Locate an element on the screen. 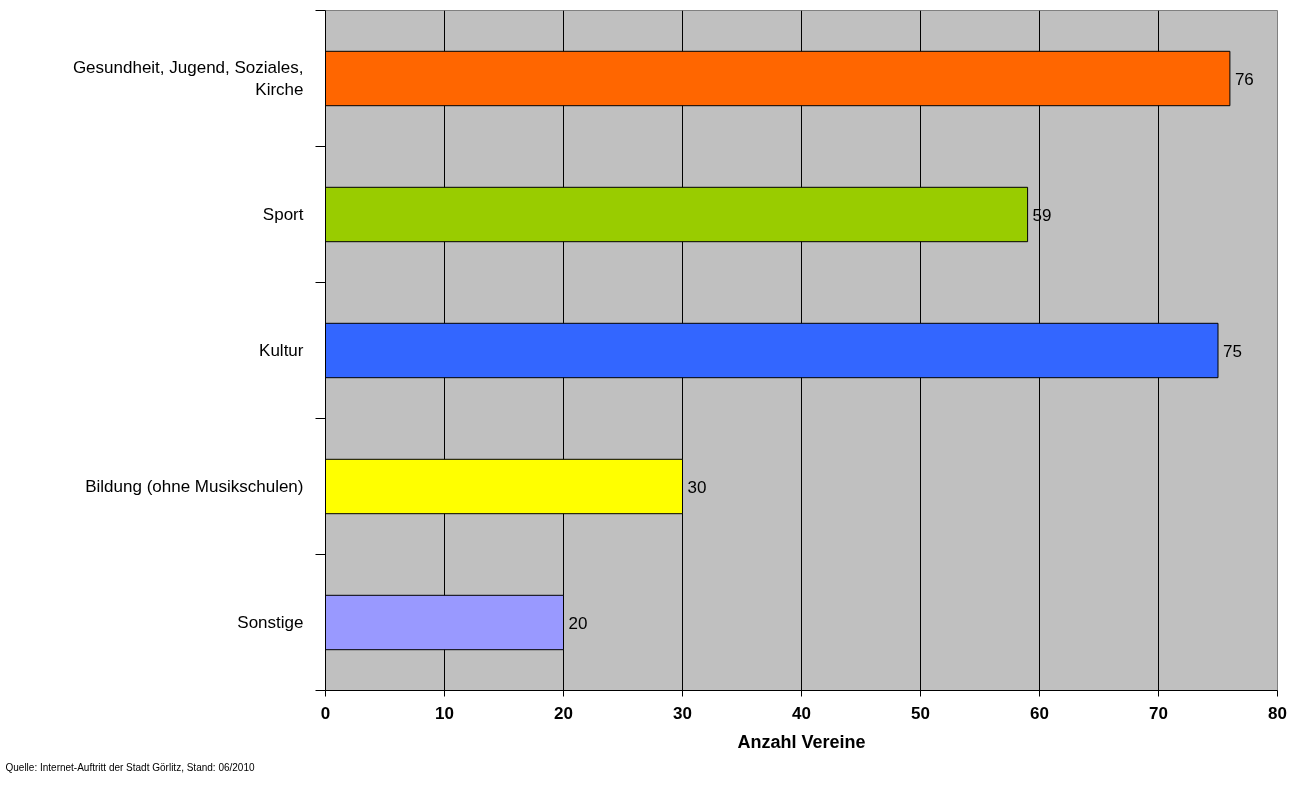 Image resolution: width=1294 pixels, height=788 pixels. y-tick-label: Bildung (ohne Musikschulen) is located at coordinates (194, 486).